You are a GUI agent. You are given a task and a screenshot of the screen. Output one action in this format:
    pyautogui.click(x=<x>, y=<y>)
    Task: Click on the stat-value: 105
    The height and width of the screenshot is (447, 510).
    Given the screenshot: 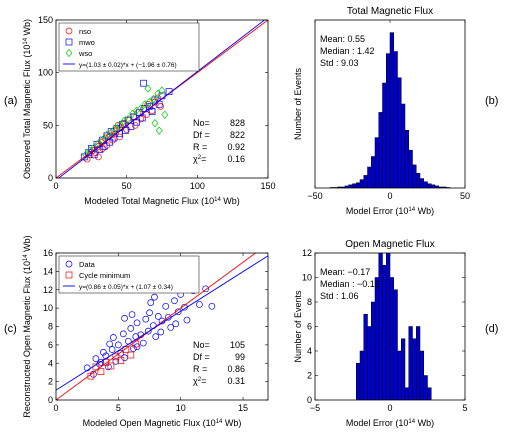 What is the action you would take?
    pyautogui.click(x=237, y=345)
    